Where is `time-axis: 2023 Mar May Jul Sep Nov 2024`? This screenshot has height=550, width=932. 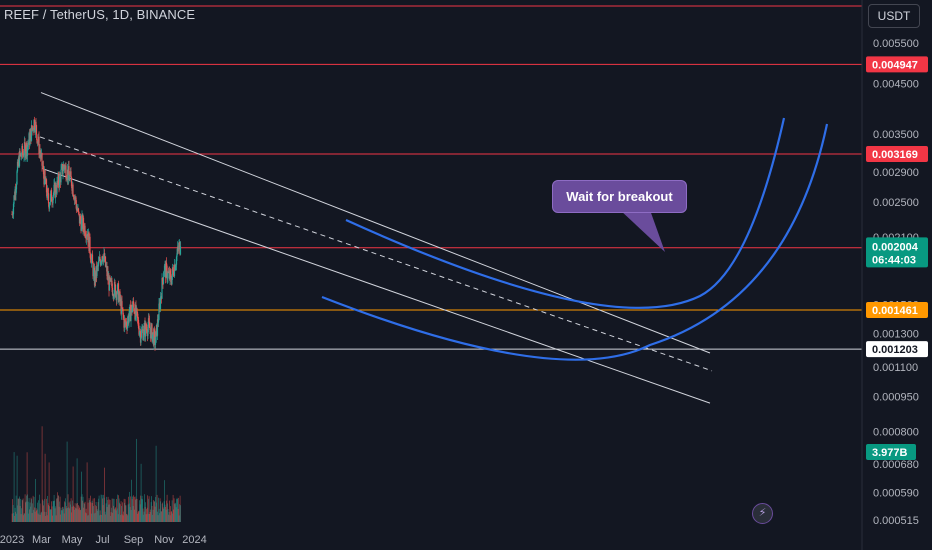 time-axis: 2023 Mar May Jul Sep Nov 2024 is located at coordinates (103, 540).